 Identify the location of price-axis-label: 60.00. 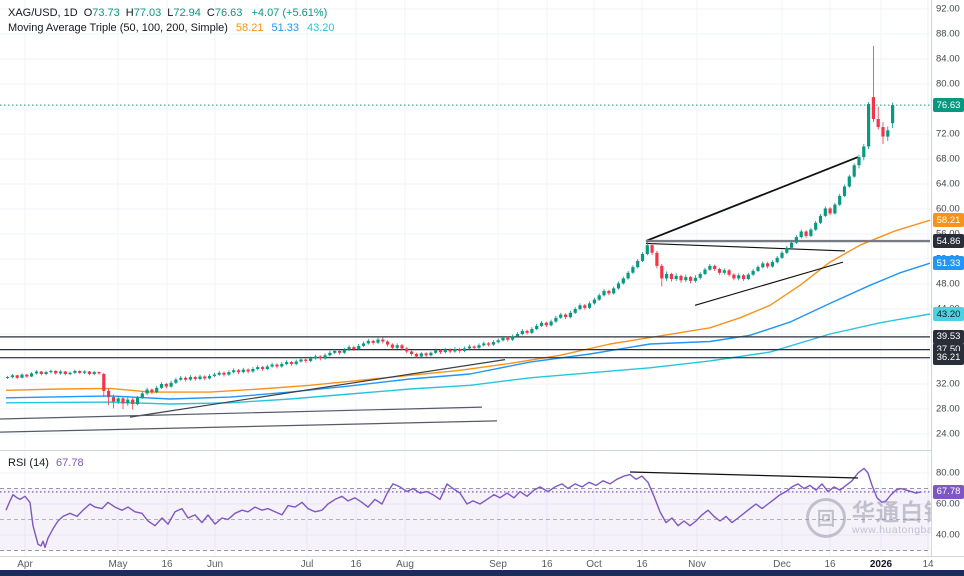
(948, 209).